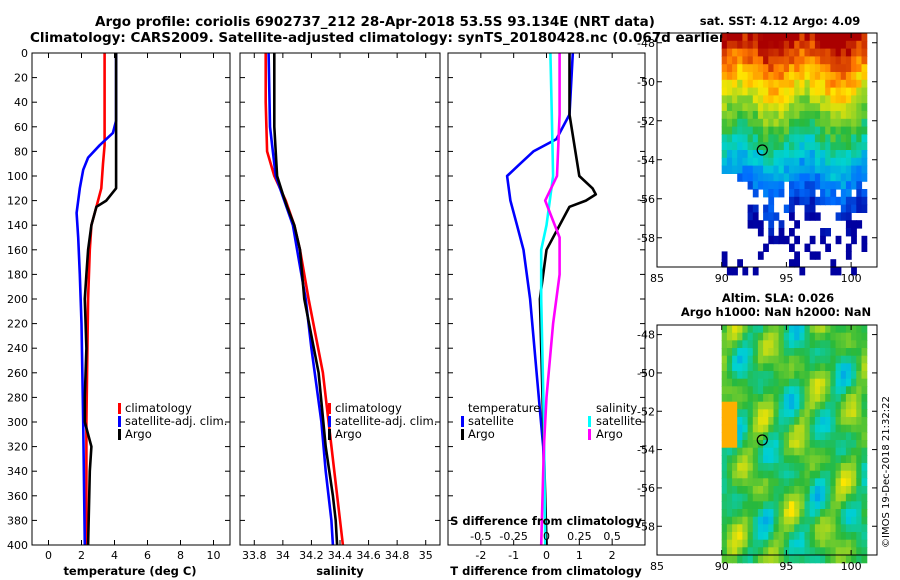 This screenshot has width=900, height=580. I want to click on top-x-tick-label: 0, so click(546, 536).